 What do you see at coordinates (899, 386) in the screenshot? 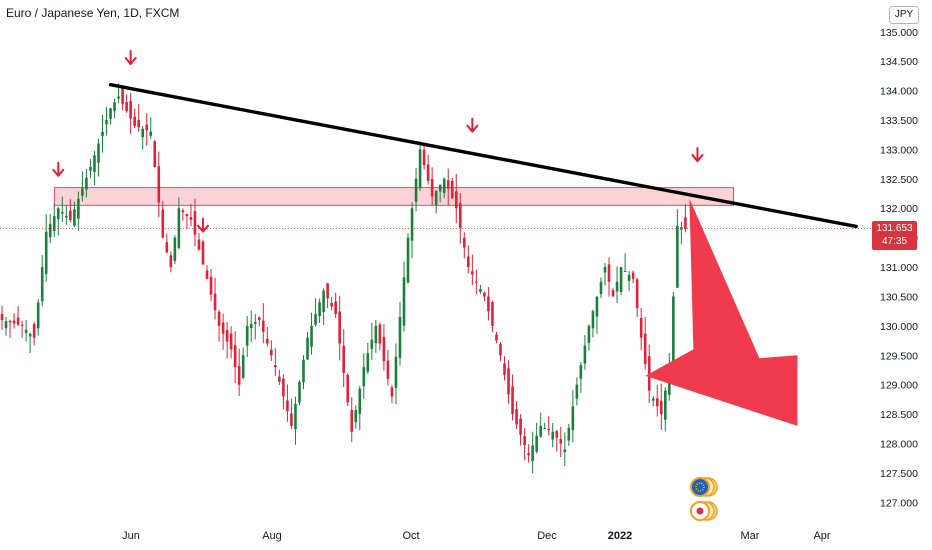
I see `y-tick-label: 129.000` at bounding box center [899, 386].